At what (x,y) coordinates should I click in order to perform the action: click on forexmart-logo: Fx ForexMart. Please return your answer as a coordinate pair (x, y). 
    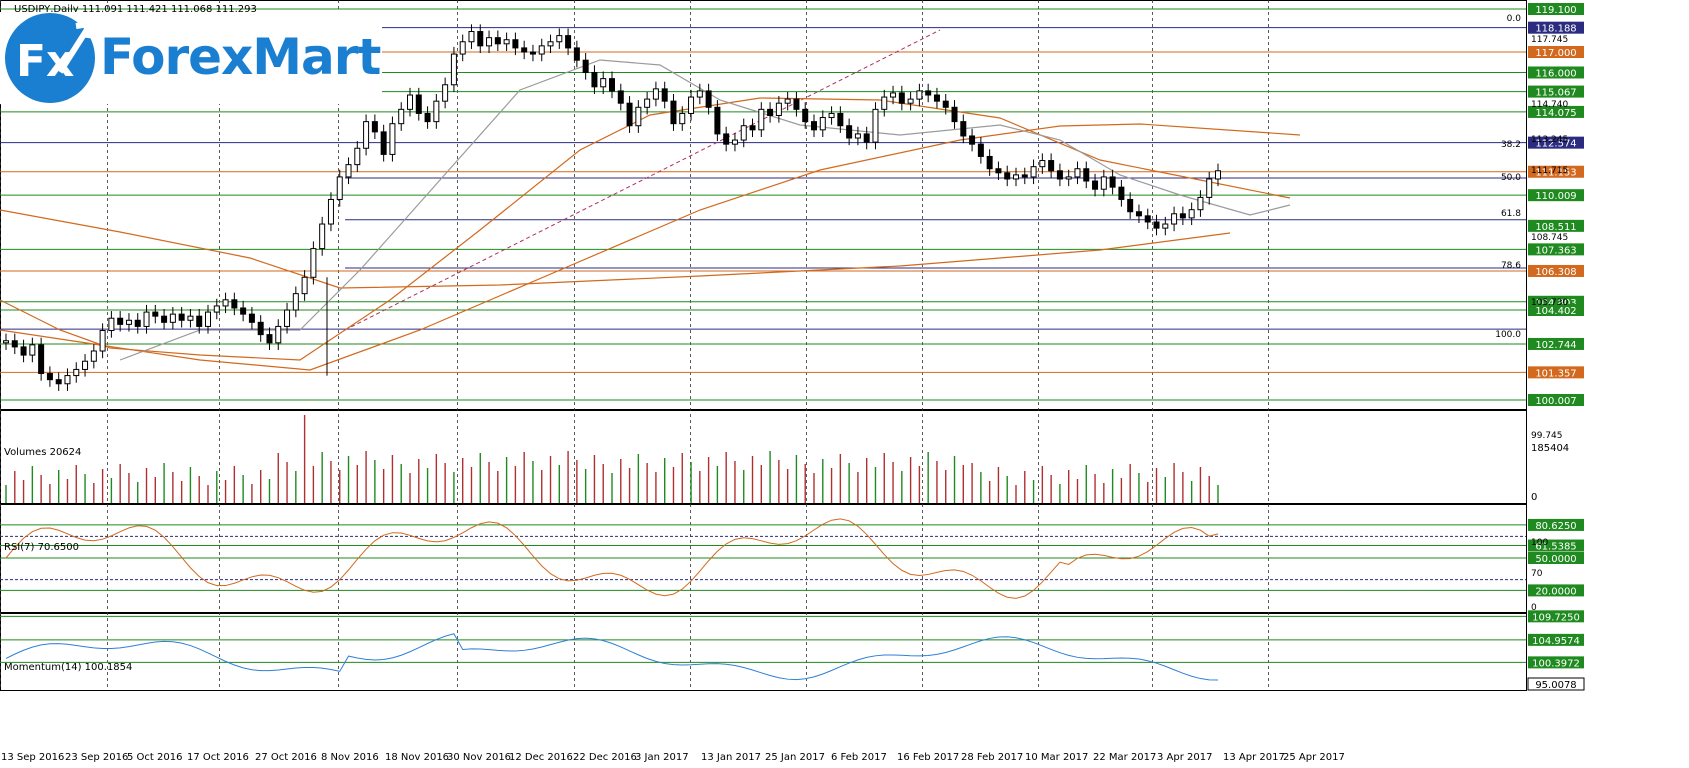
    Looking at the image, I should click on (191, 58).